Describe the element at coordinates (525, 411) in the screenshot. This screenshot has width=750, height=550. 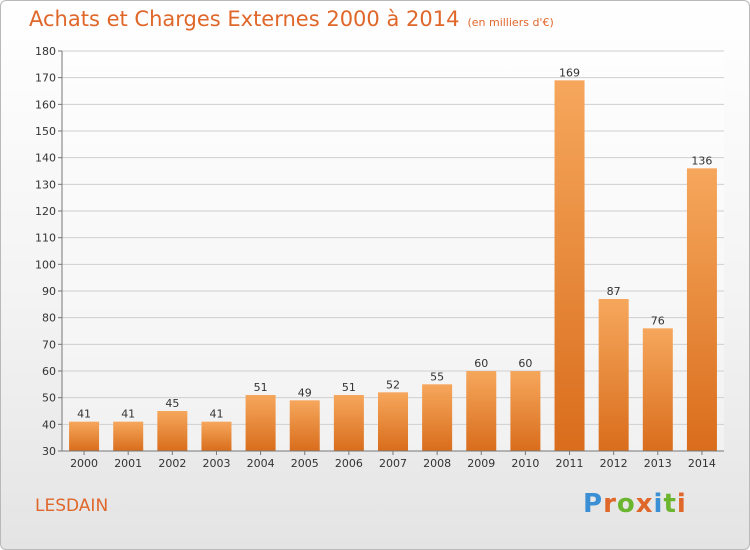
I see `bar-2010` at that location.